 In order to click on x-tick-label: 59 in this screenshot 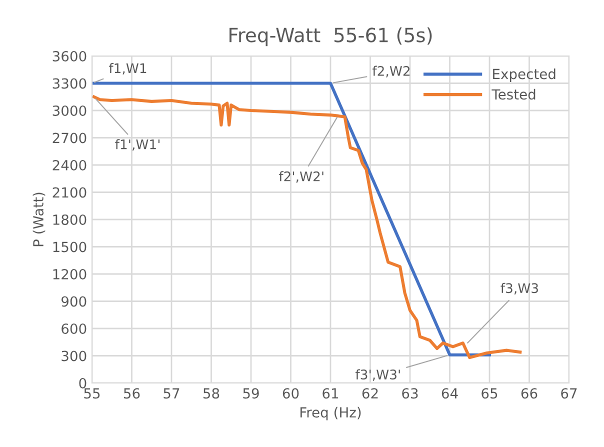, I will do `click(251, 393)`.